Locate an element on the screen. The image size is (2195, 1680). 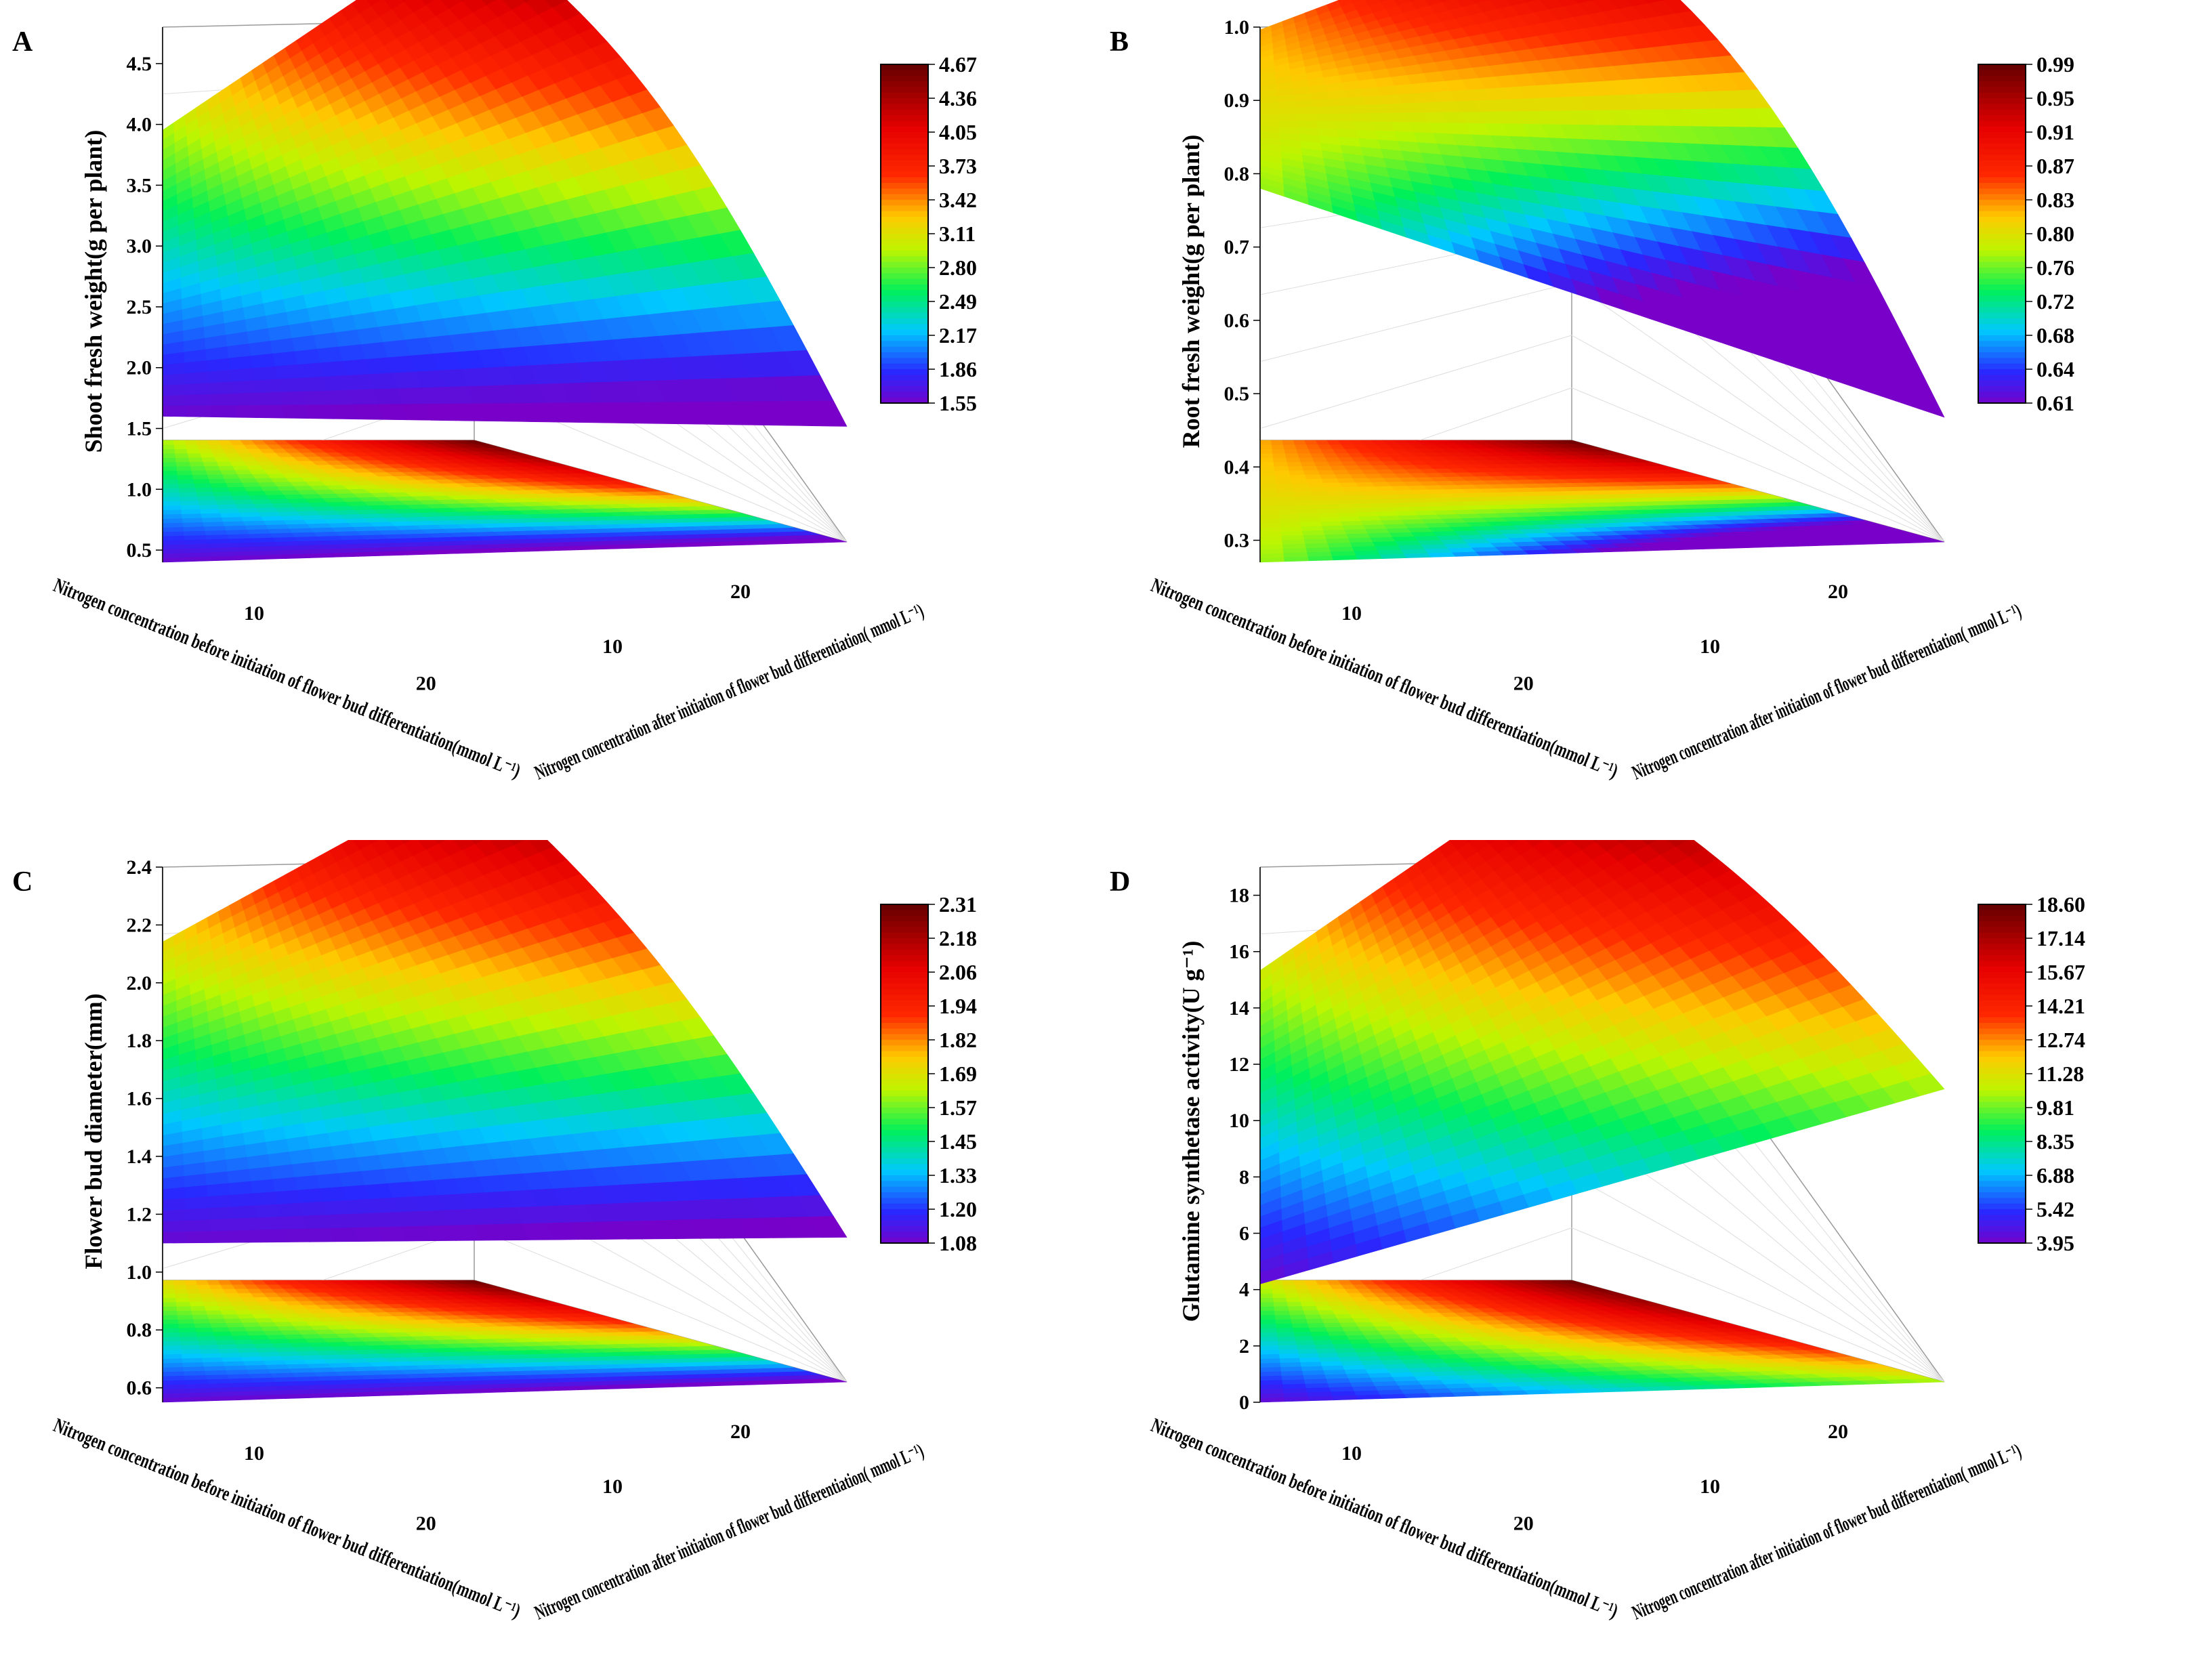
z-tick-label: 2.5 is located at coordinates (140, 307).